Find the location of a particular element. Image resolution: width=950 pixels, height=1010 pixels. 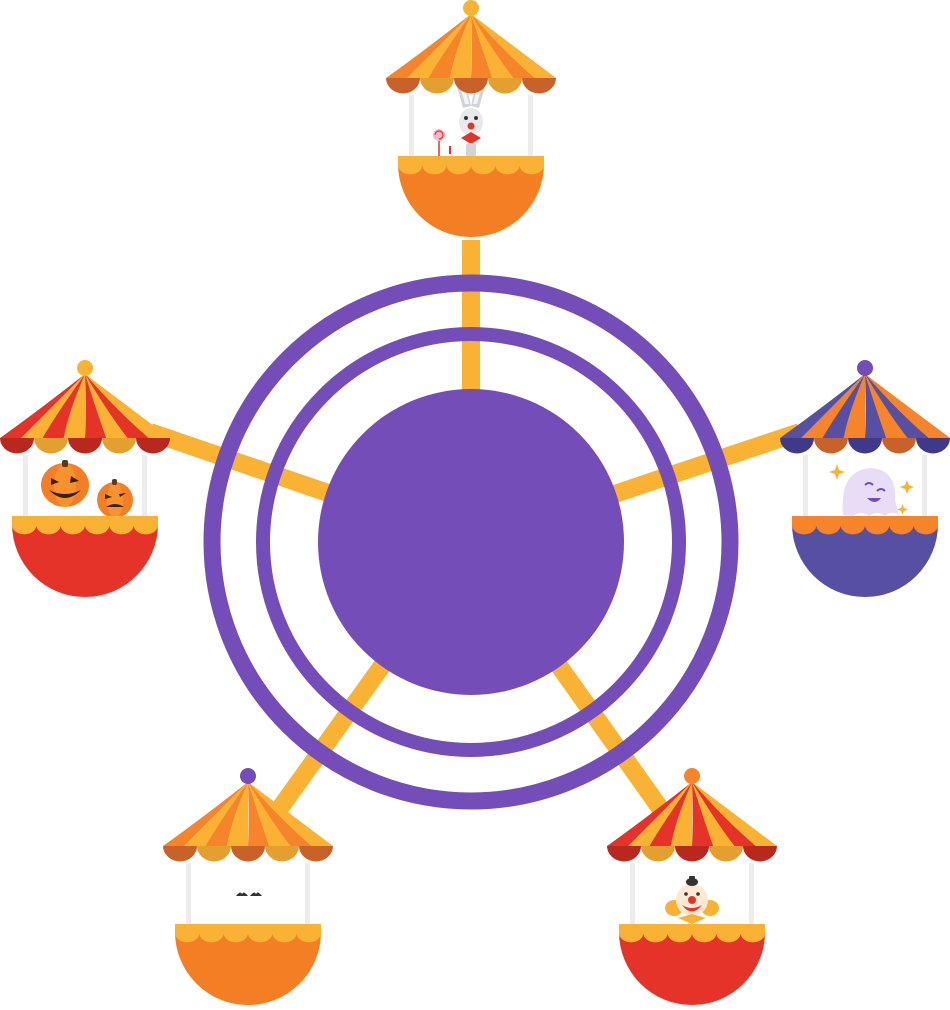

clown-collar is located at coordinates (692, 919).